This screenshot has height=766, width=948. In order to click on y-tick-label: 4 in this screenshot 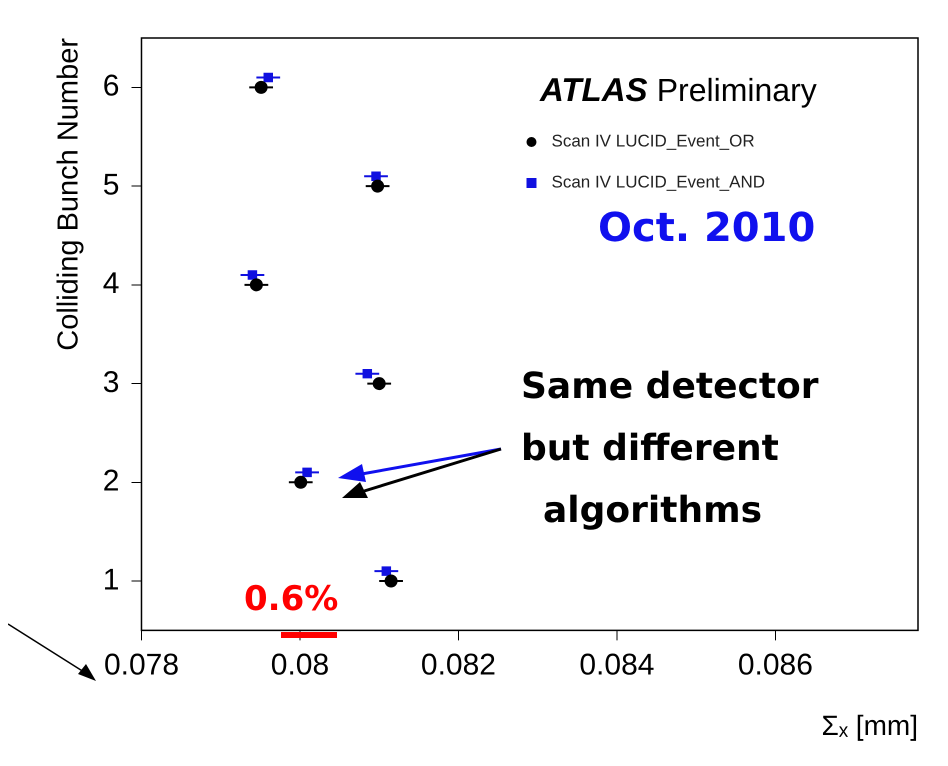, I will do `click(111, 283)`.